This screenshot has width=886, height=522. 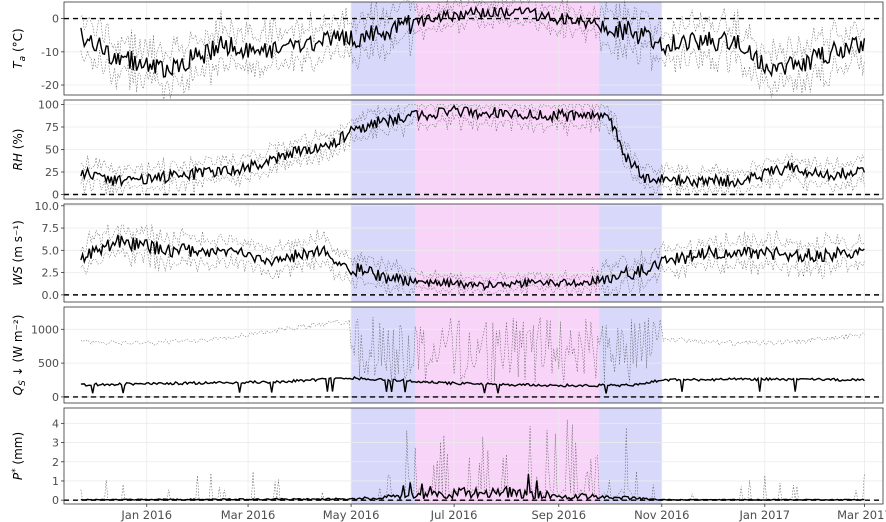 I want to click on panel-ta-ytick-layer: 0 -10 -20, so click(x=52, y=52).